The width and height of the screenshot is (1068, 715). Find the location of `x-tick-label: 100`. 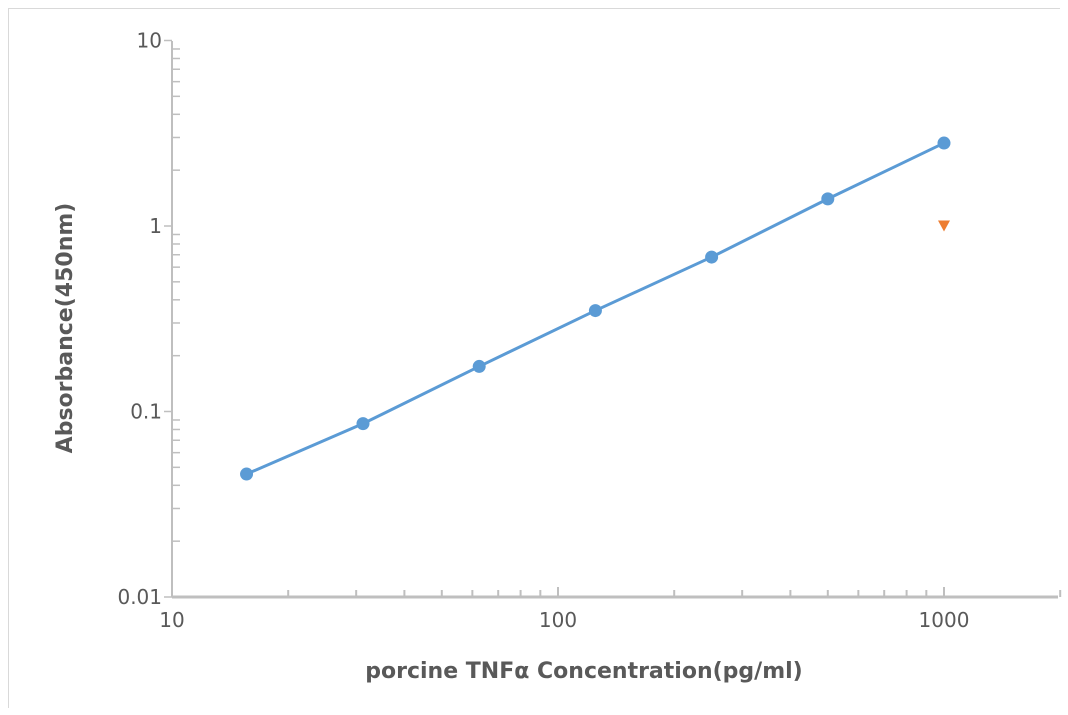

x-tick-label: 100 is located at coordinates (558, 620).